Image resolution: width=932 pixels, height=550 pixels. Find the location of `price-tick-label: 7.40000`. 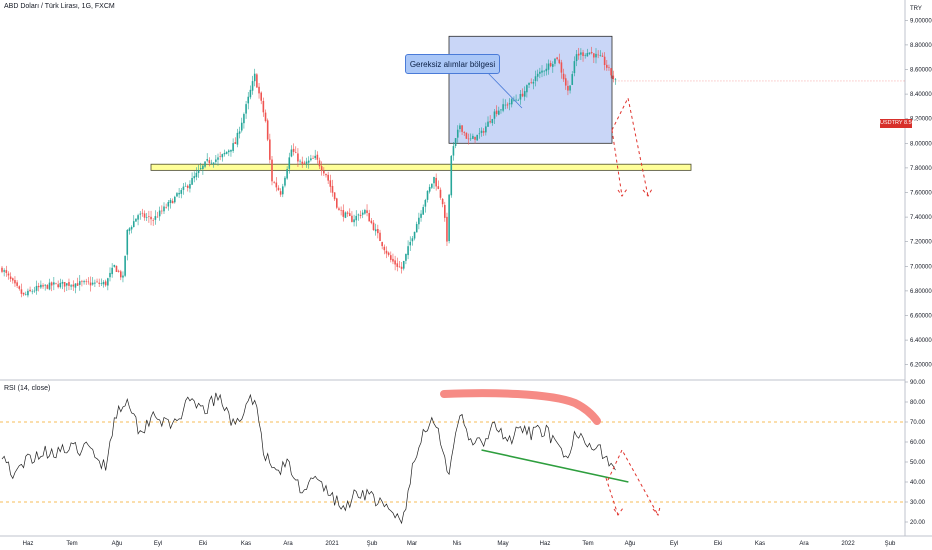

price-tick-label: 7.40000 is located at coordinates (921, 218).